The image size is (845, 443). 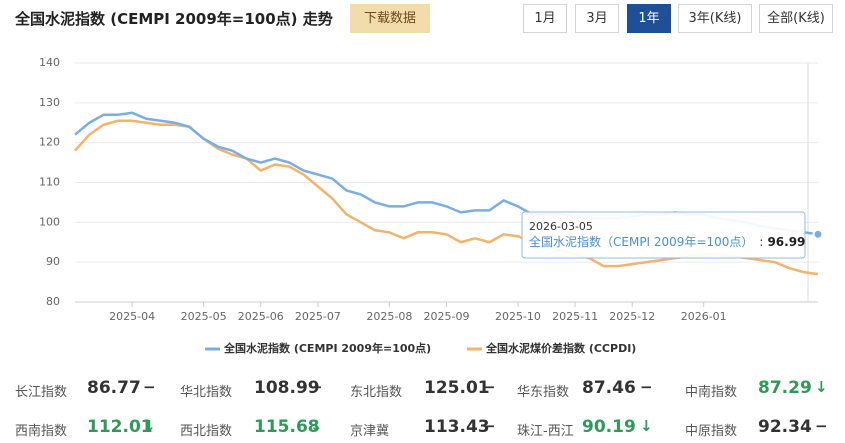 I want to click on tooltip-label: 全国水泥指数（CEMPI 2009年=100点）, so click(x=641, y=241).